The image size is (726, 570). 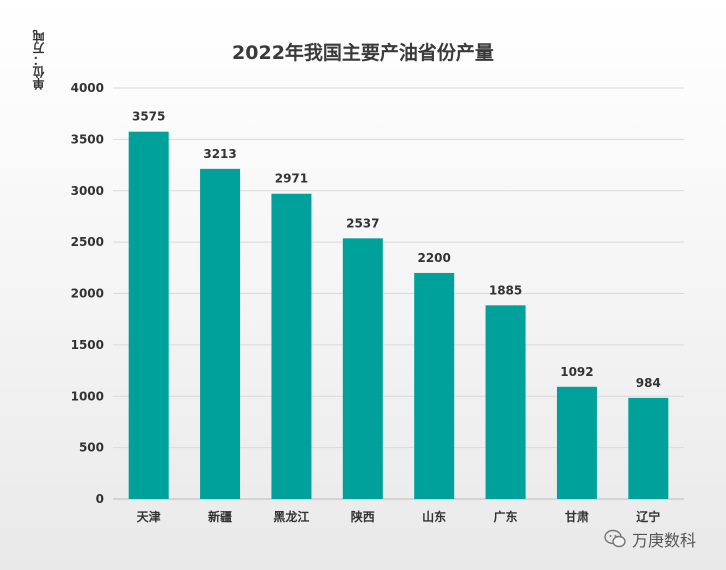 What do you see at coordinates (87, 345) in the screenshot?
I see `y-tick-label: 1500` at bounding box center [87, 345].